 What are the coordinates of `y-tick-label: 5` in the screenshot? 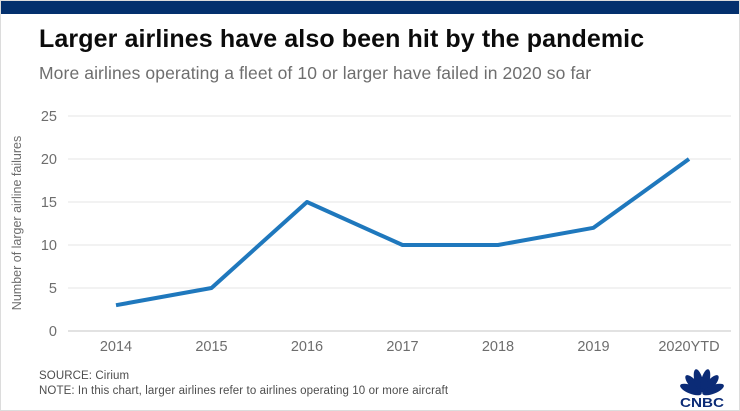 It's located at (53, 289).